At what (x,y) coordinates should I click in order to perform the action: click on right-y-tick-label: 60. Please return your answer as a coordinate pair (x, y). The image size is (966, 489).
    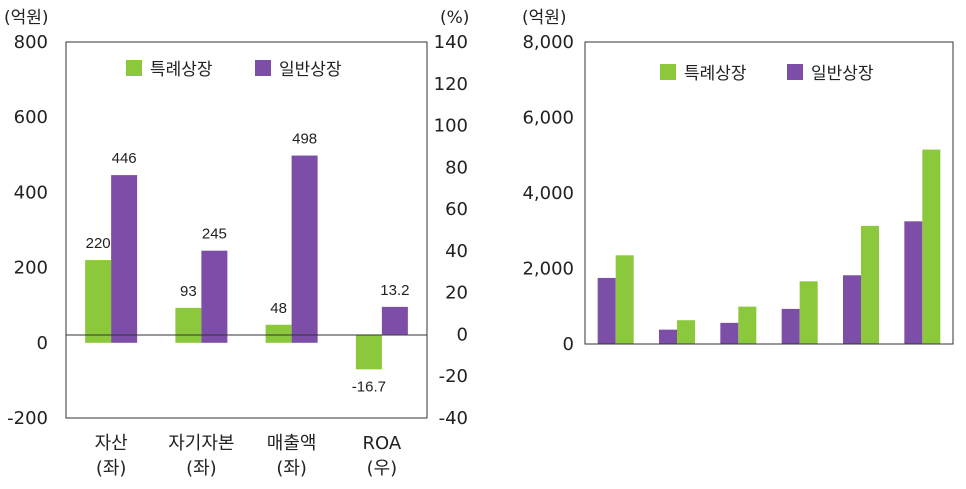
    Looking at the image, I should click on (456, 209).